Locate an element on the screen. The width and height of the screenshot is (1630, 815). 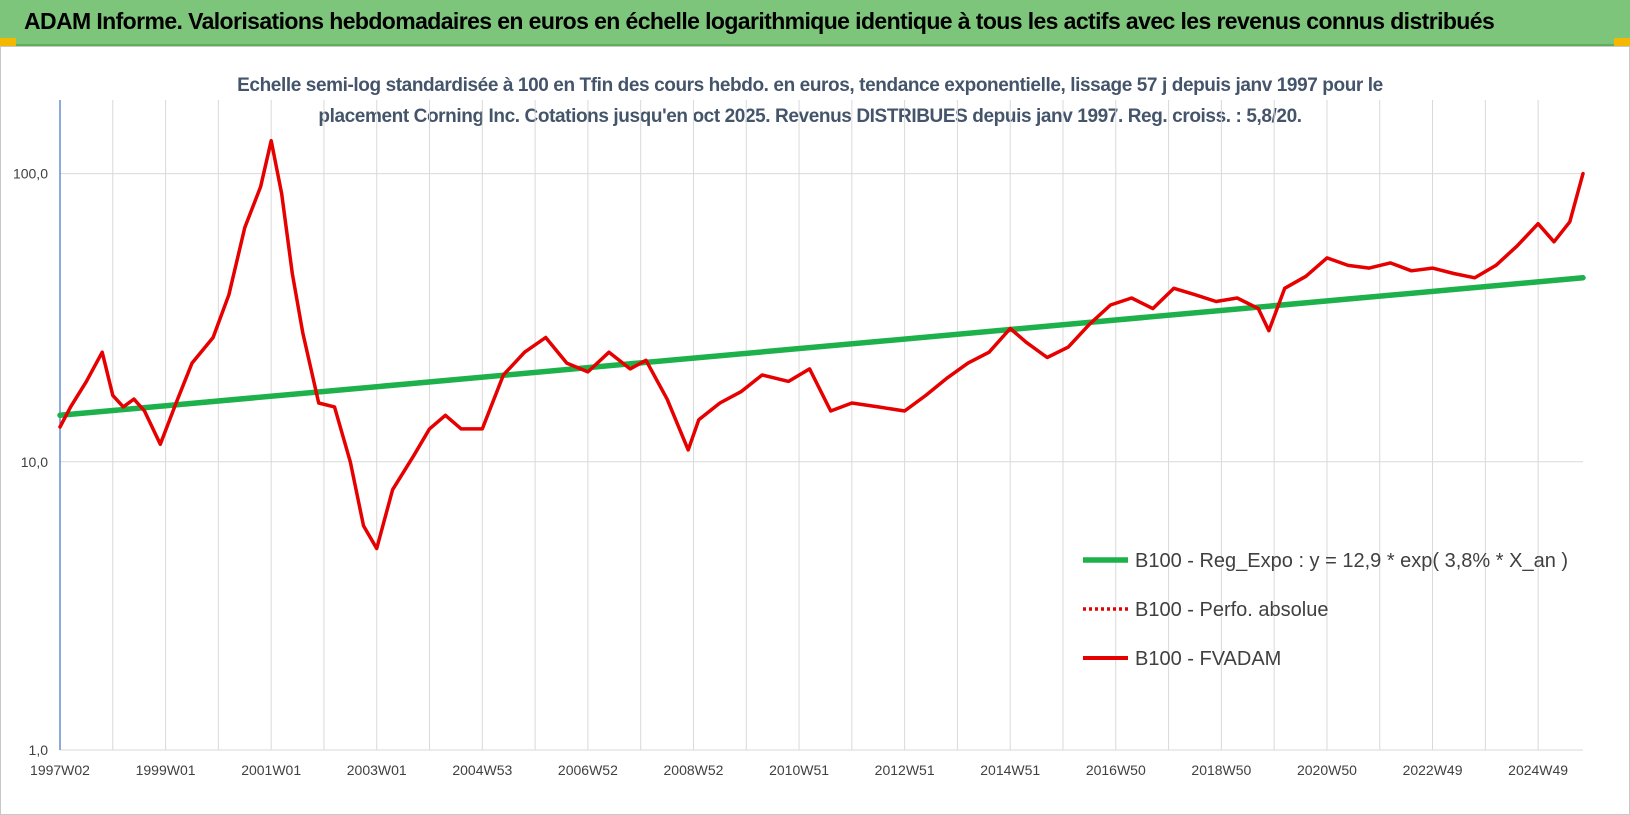
x-tick-label: 2016W50 is located at coordinates (1116, 770).